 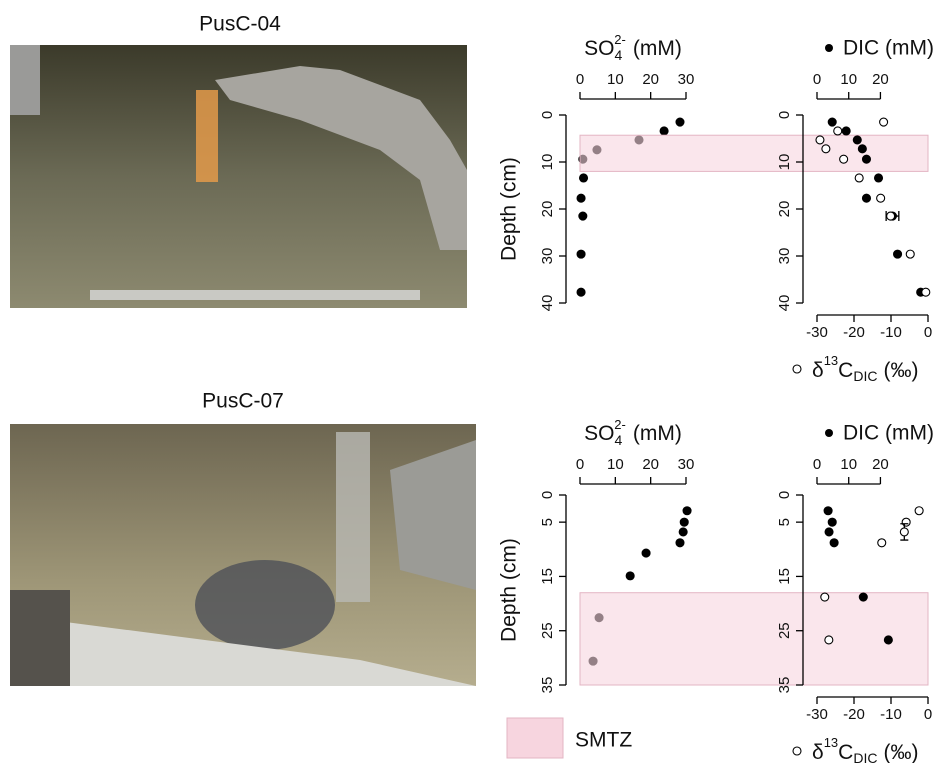 What do you see at coordinates (535, 738) in the screenshot?
I see `legend-swatch` at bounding box center [535, 738].